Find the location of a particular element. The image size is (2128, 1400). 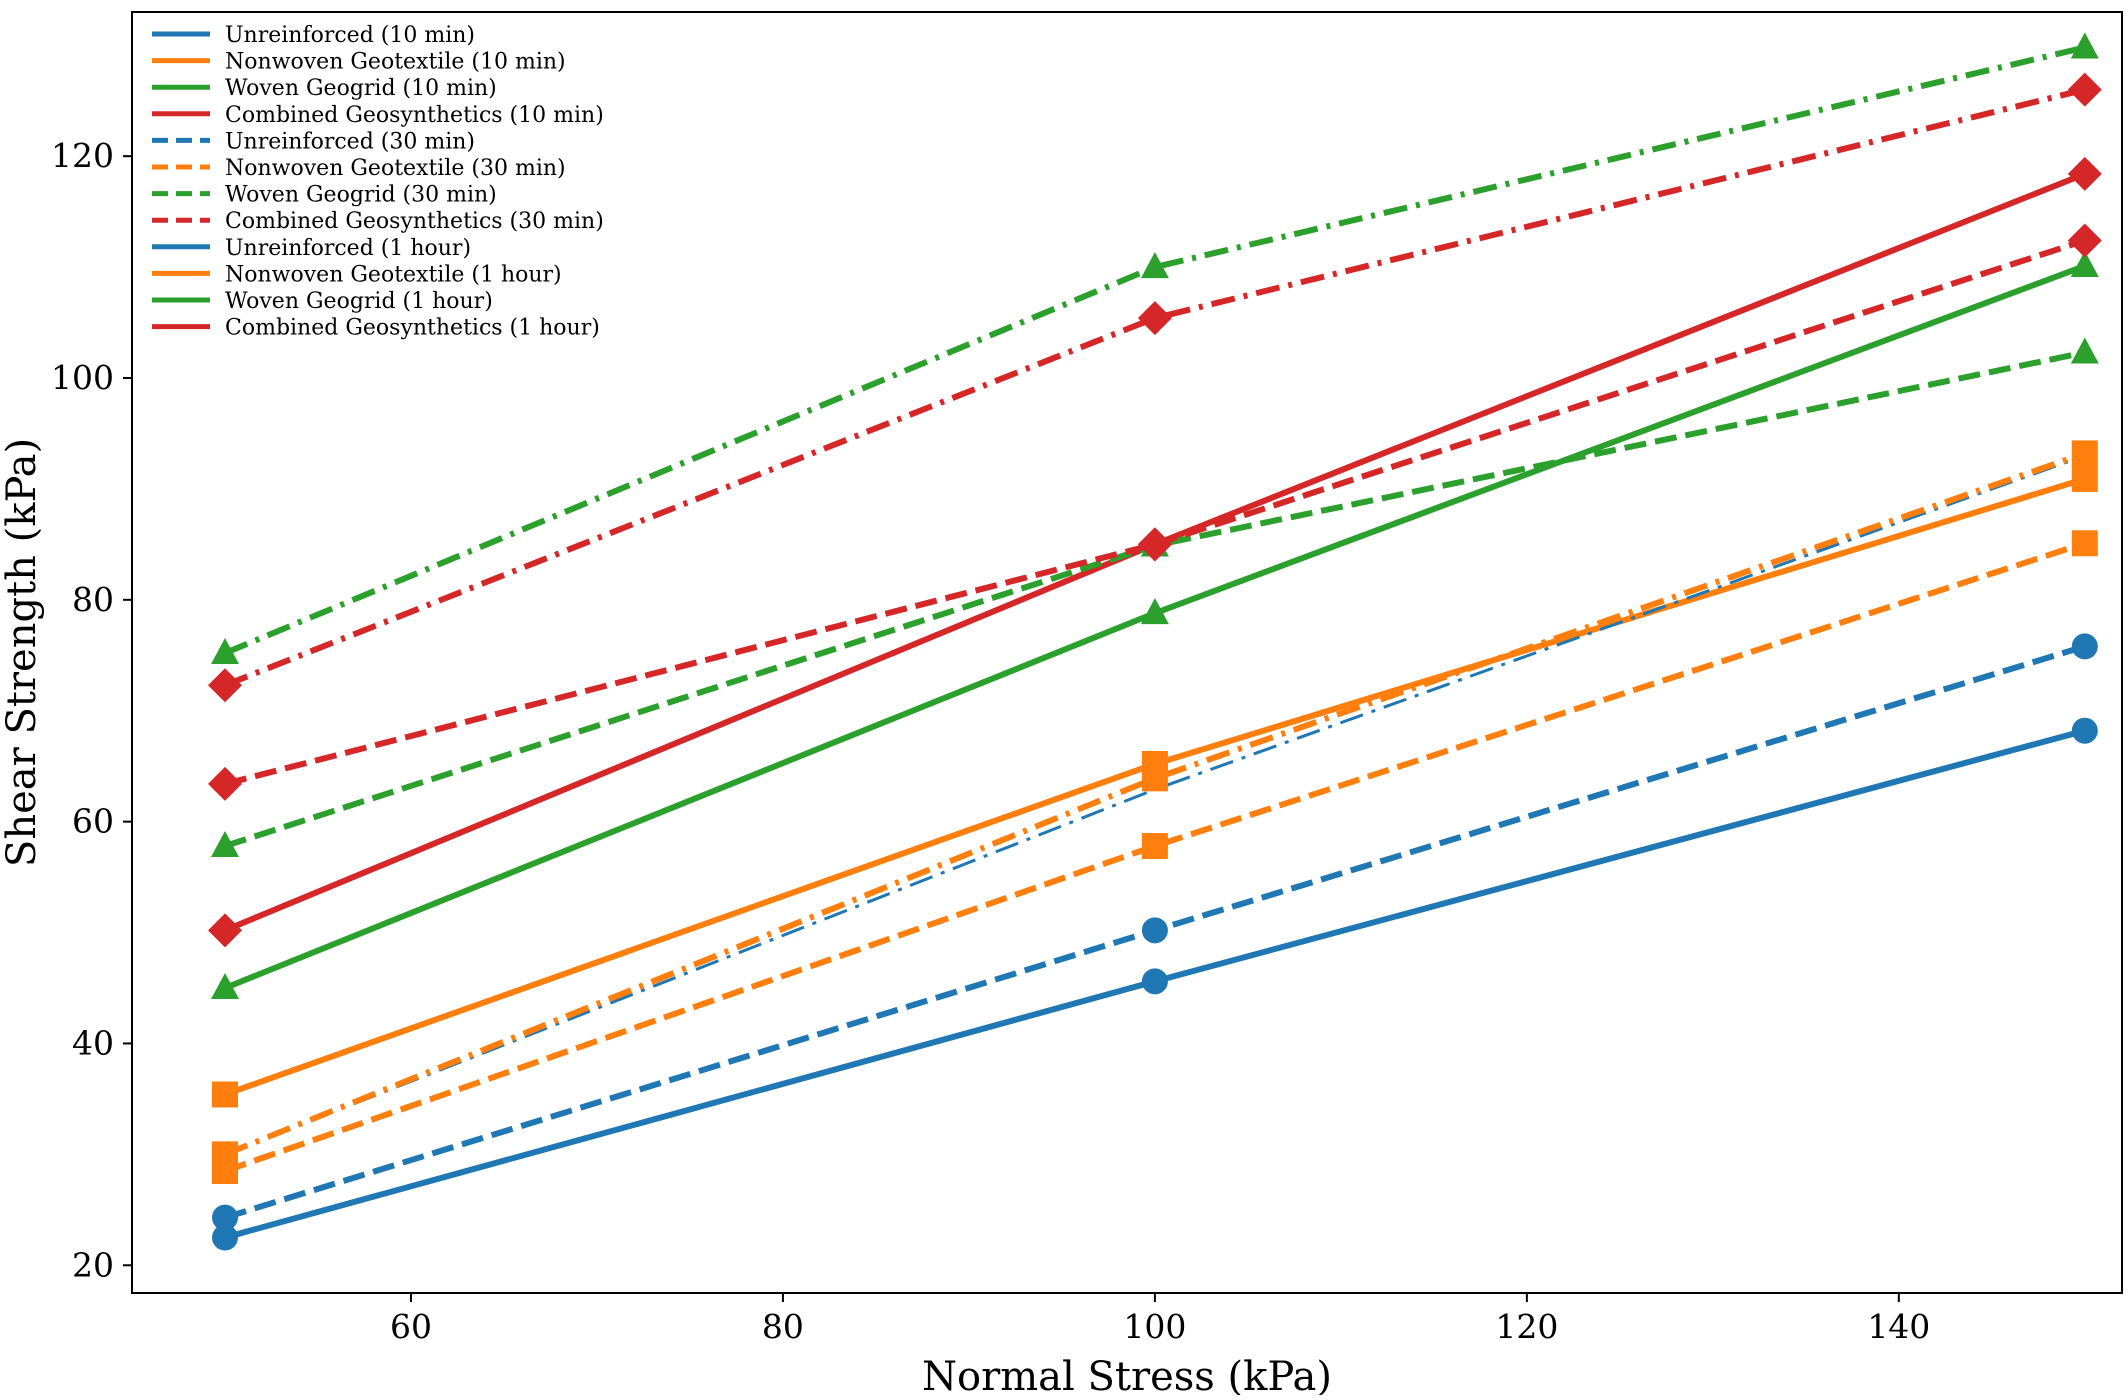

legend-label: Woven Geogrid (1 hour) is located at coordinates (359, 301).